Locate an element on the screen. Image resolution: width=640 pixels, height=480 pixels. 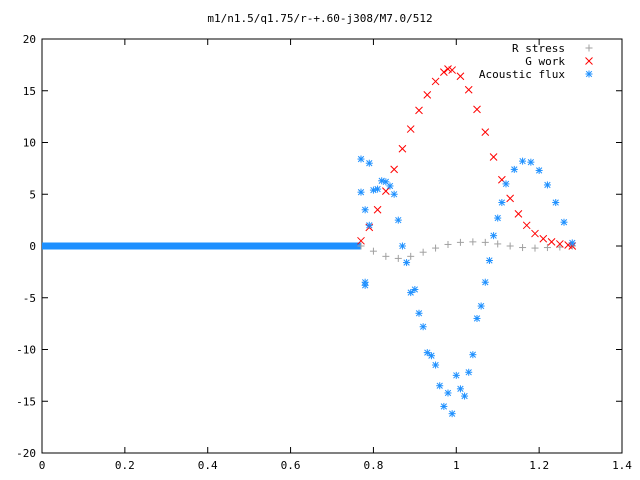
y-tick-label: -5 is located at coordinates (29, 298).